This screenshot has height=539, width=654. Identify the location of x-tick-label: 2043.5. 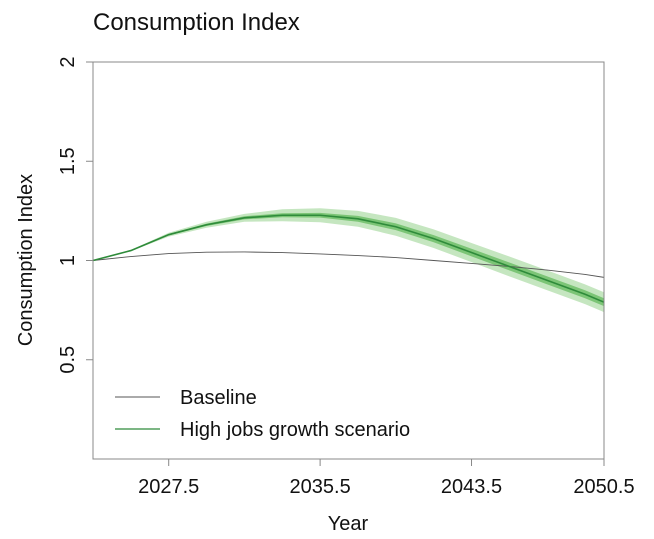
(471, 487).